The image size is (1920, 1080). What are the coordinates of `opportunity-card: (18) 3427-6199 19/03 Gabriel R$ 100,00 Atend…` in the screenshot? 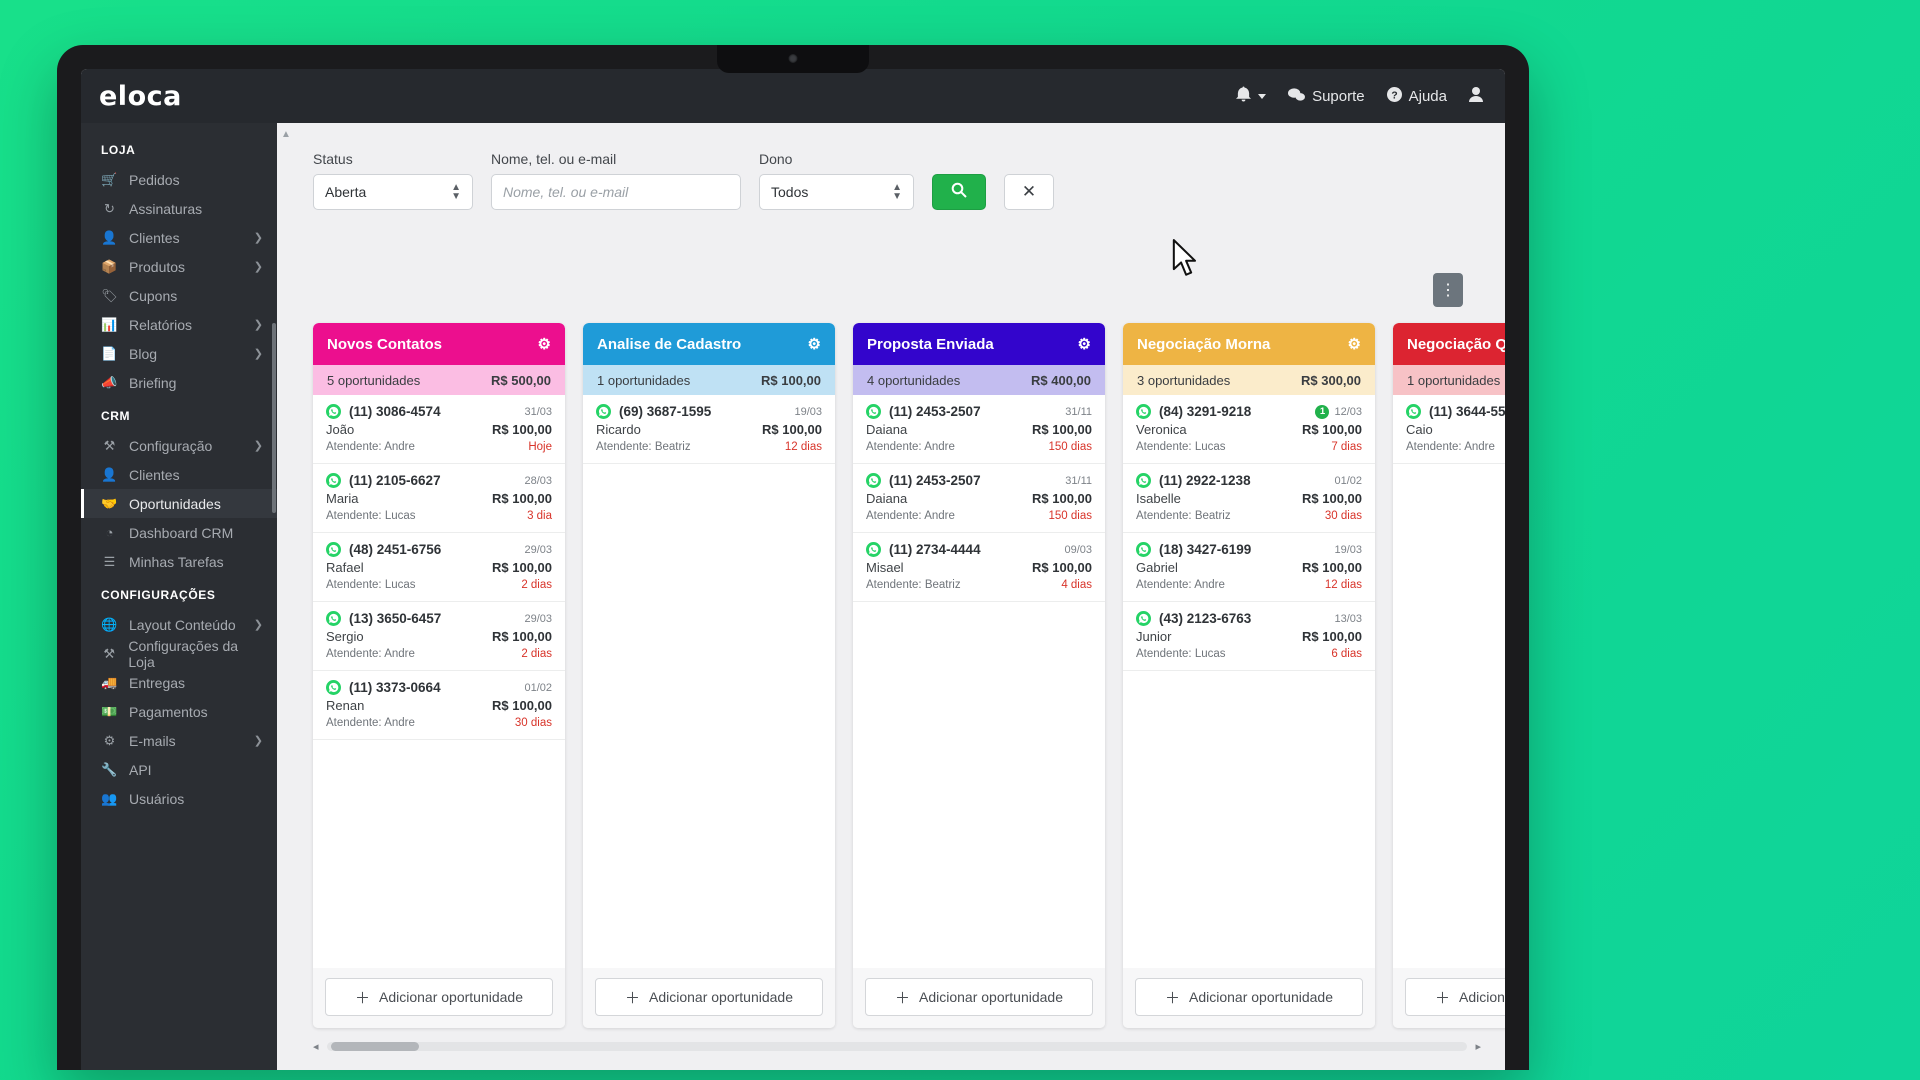 It's located at (1249, 567).